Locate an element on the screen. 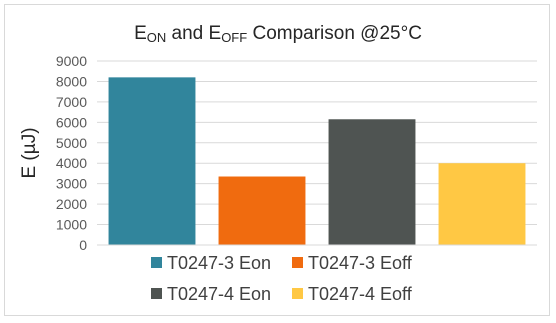  chart-title-part: and E is located at coordinates (193, 33).